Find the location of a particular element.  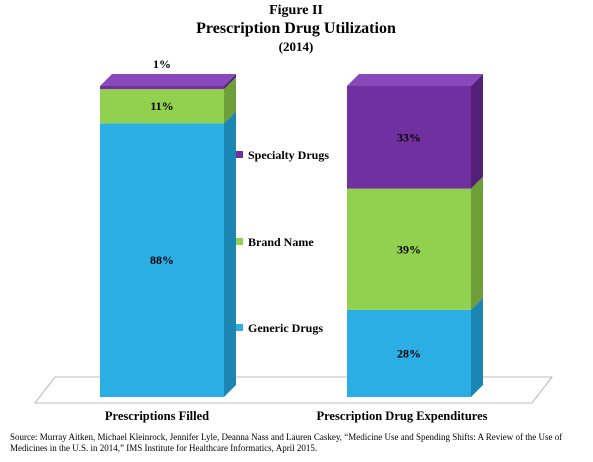

prescription-drug-expenditures-specialty-drugs-data-label: 33% is located at coordinates (409, 137).